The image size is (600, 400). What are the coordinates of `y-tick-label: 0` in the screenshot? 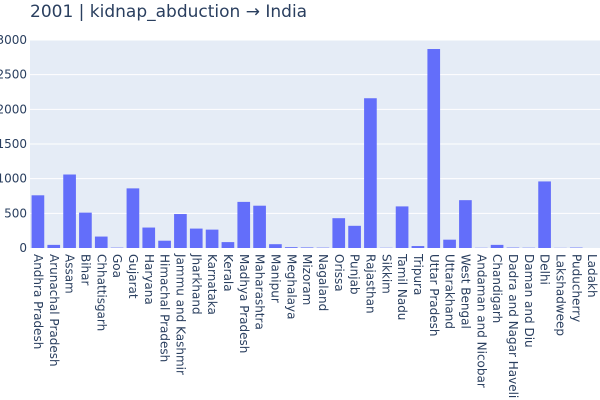 It's located at (23, 248).